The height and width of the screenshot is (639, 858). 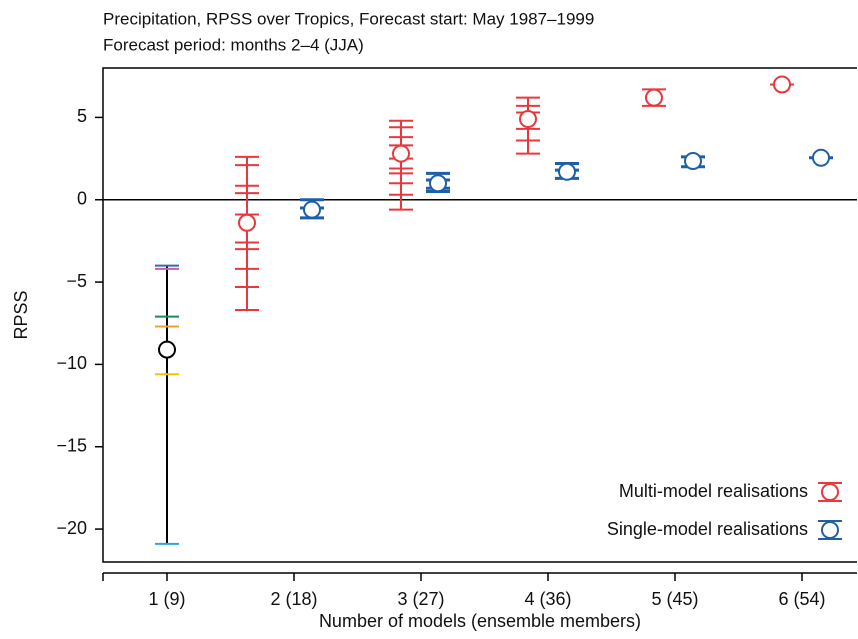 What do you see at coordinates (674, 599) in the screenshot?
I see `x-tick-label: 5 (45)` at bounding box center [674, 599].